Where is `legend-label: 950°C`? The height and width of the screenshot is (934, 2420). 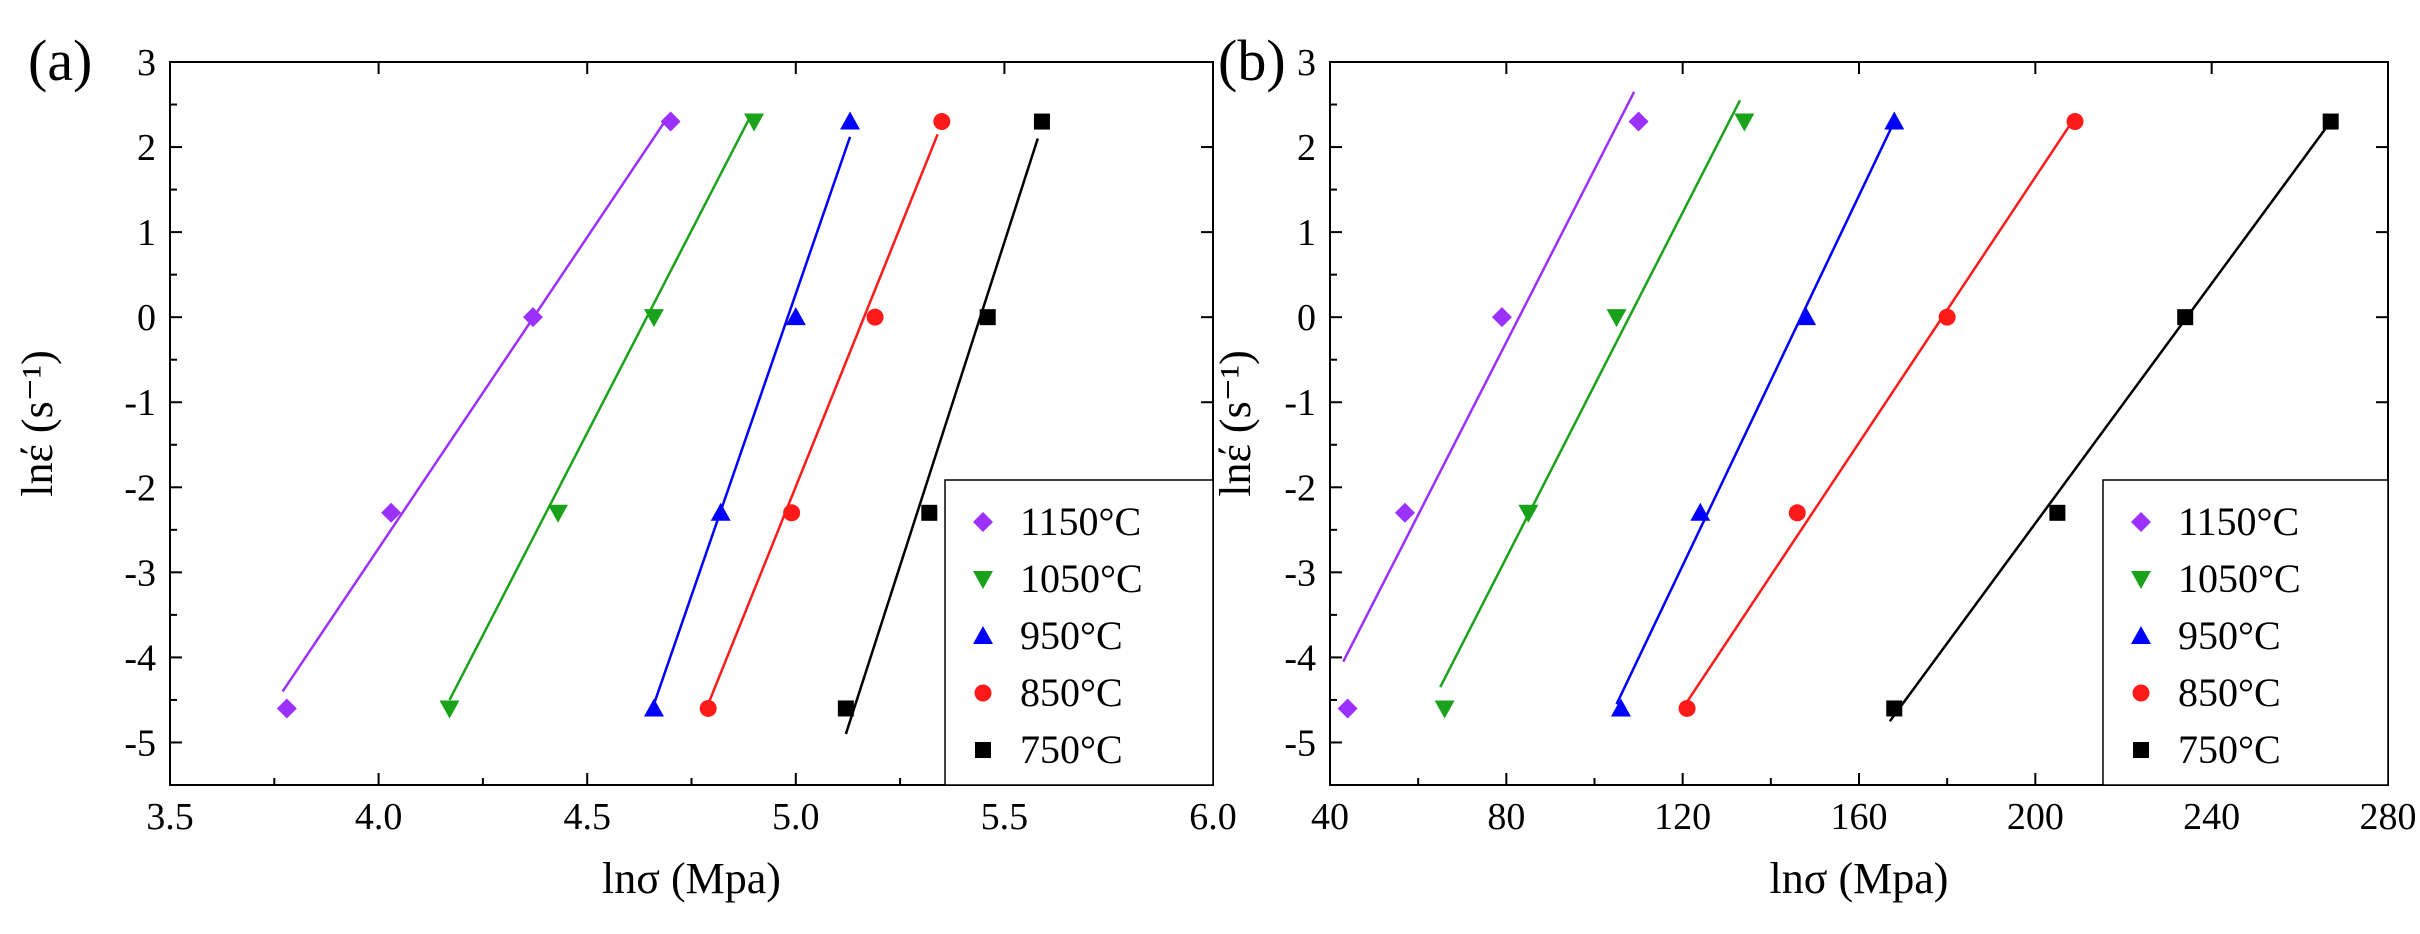 legend-label: 950°C is located at coordinates (2229, 635).